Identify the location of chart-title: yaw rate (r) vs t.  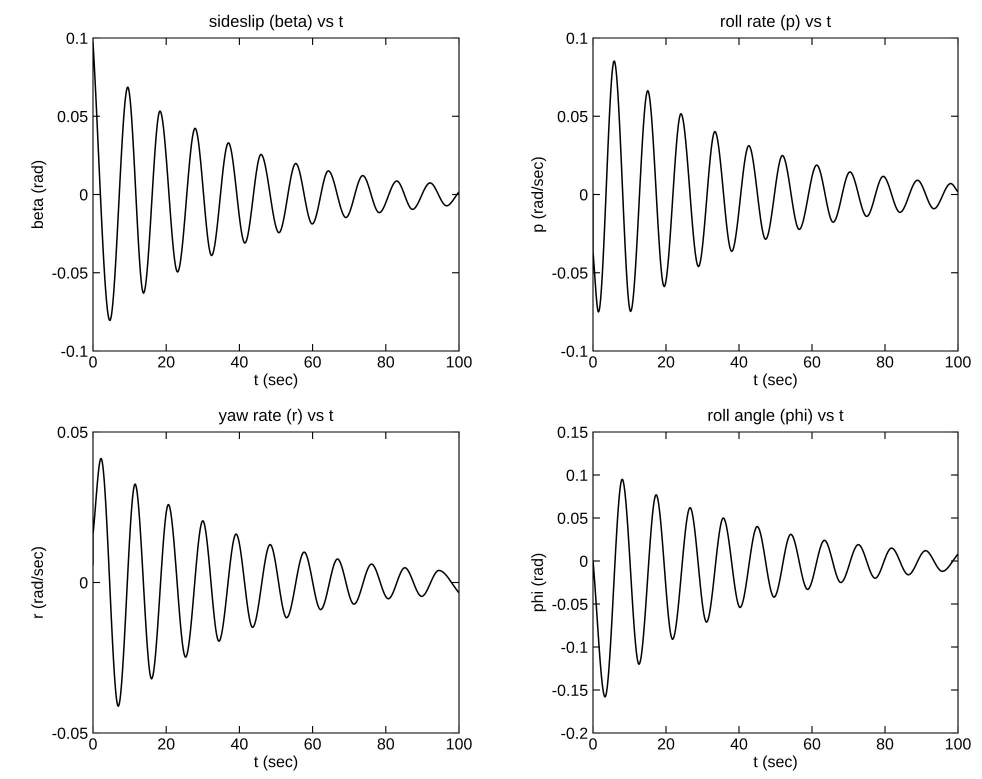
(276, 416).